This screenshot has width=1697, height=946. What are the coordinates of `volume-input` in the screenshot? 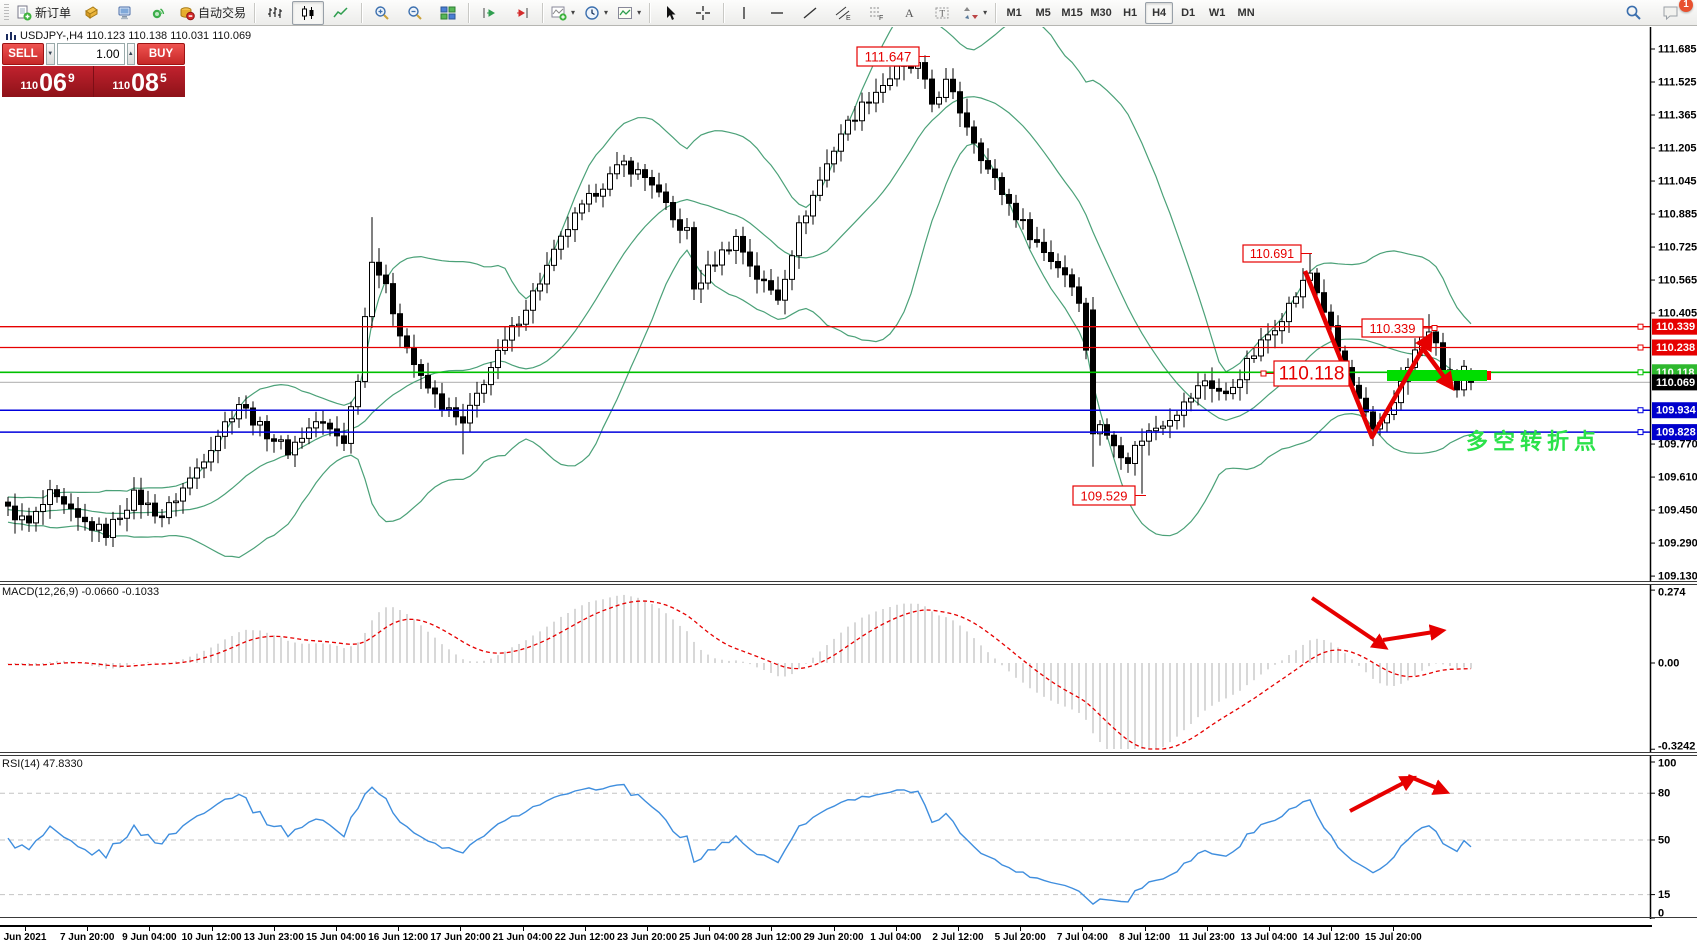 It's located at (90, 54).